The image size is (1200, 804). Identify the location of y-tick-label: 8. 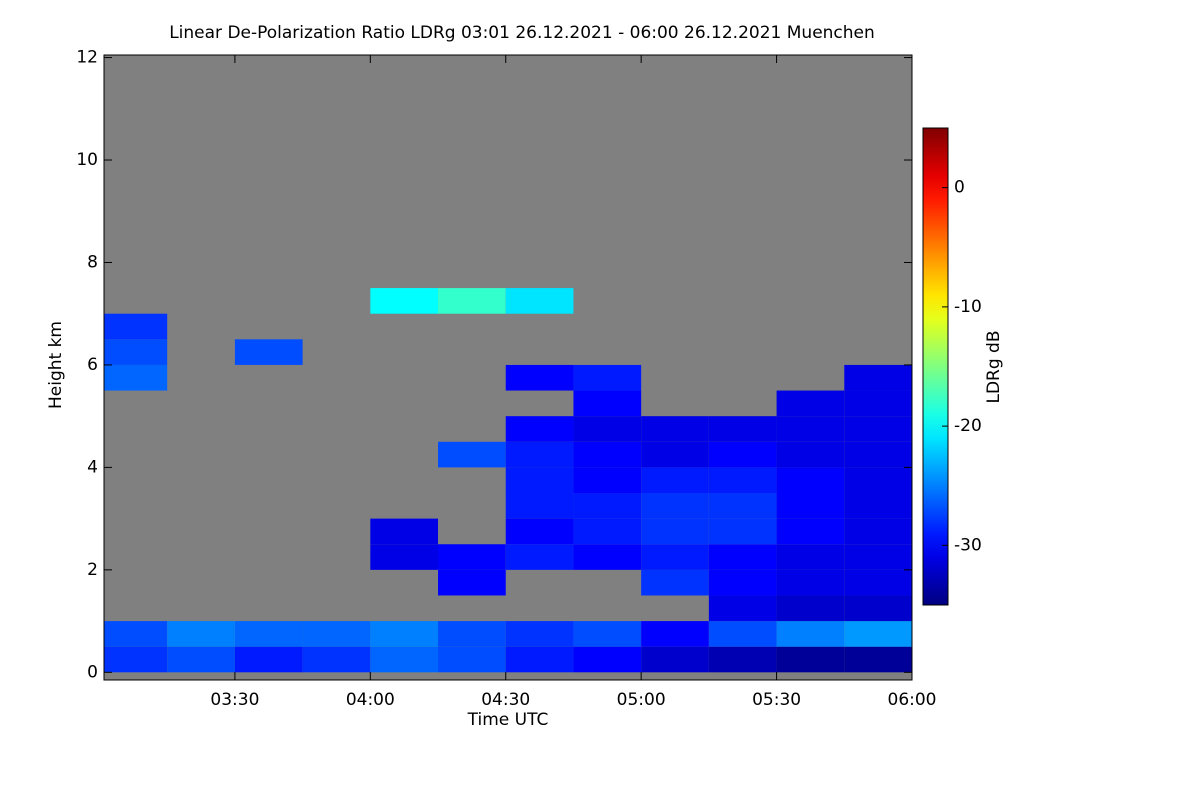
(92, 262).